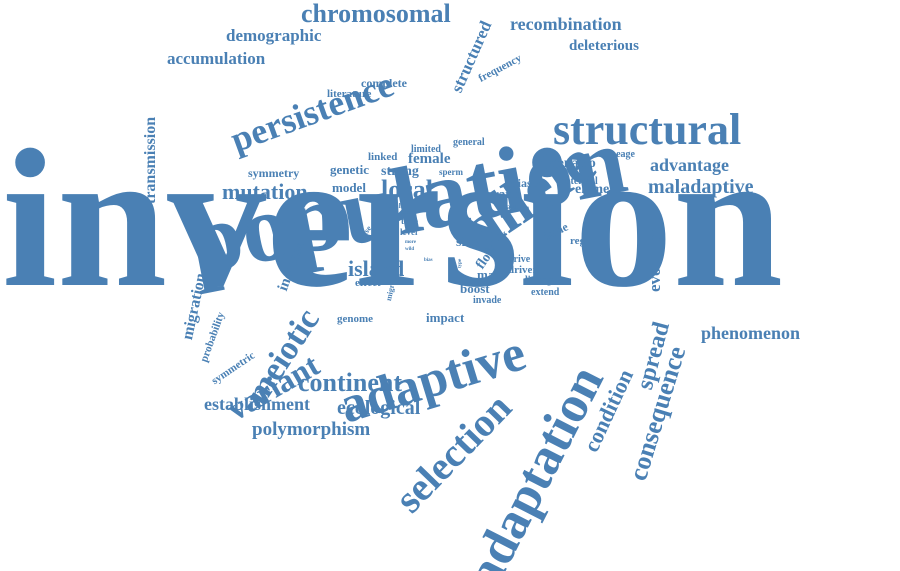  I want to click on word-type: type, so click(460, 263).